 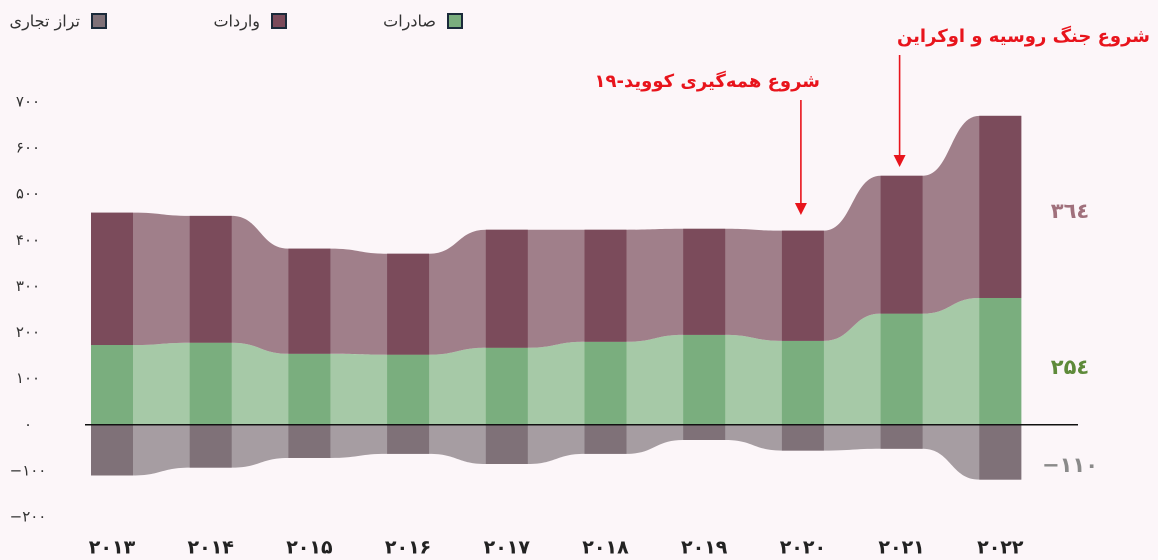 I want to click on end-label: ۳٦٤, so click(x=1070, y=211).